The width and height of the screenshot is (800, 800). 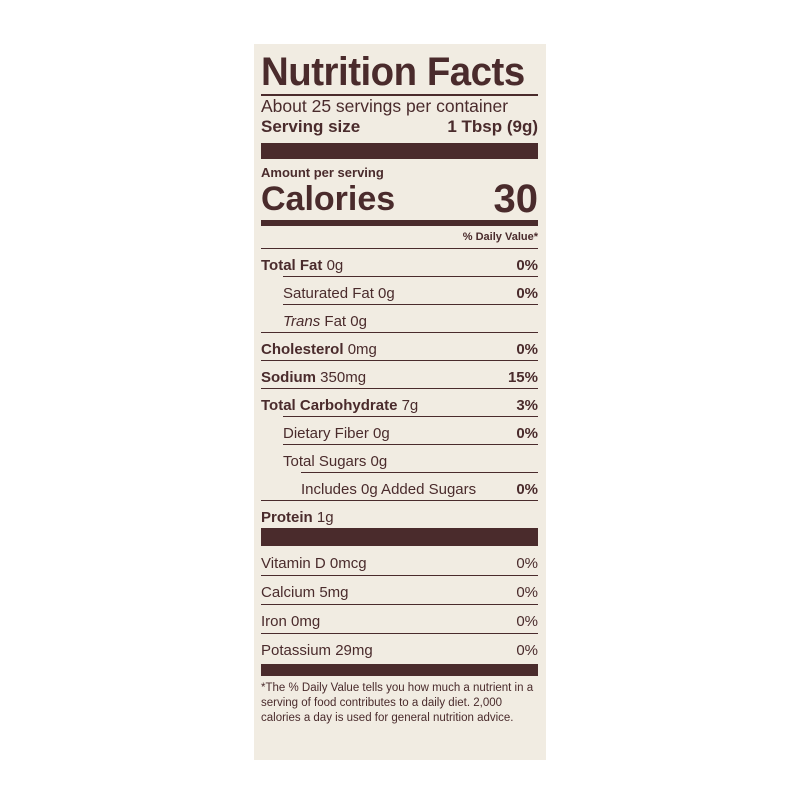 I want to click on serving-size-value: 1 Tbsp (9g), so click(x=492, y=126).